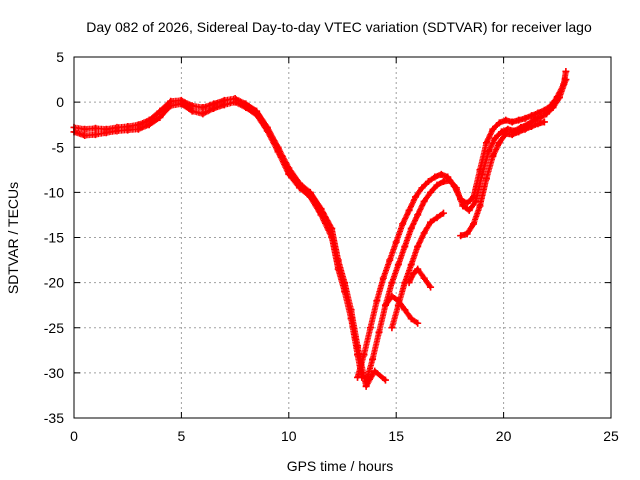 This screenshot has width=640, height=480. Describe the element at coordinates (58, 147) in the screenshot. I see `y-tick-label: -5` at that location.